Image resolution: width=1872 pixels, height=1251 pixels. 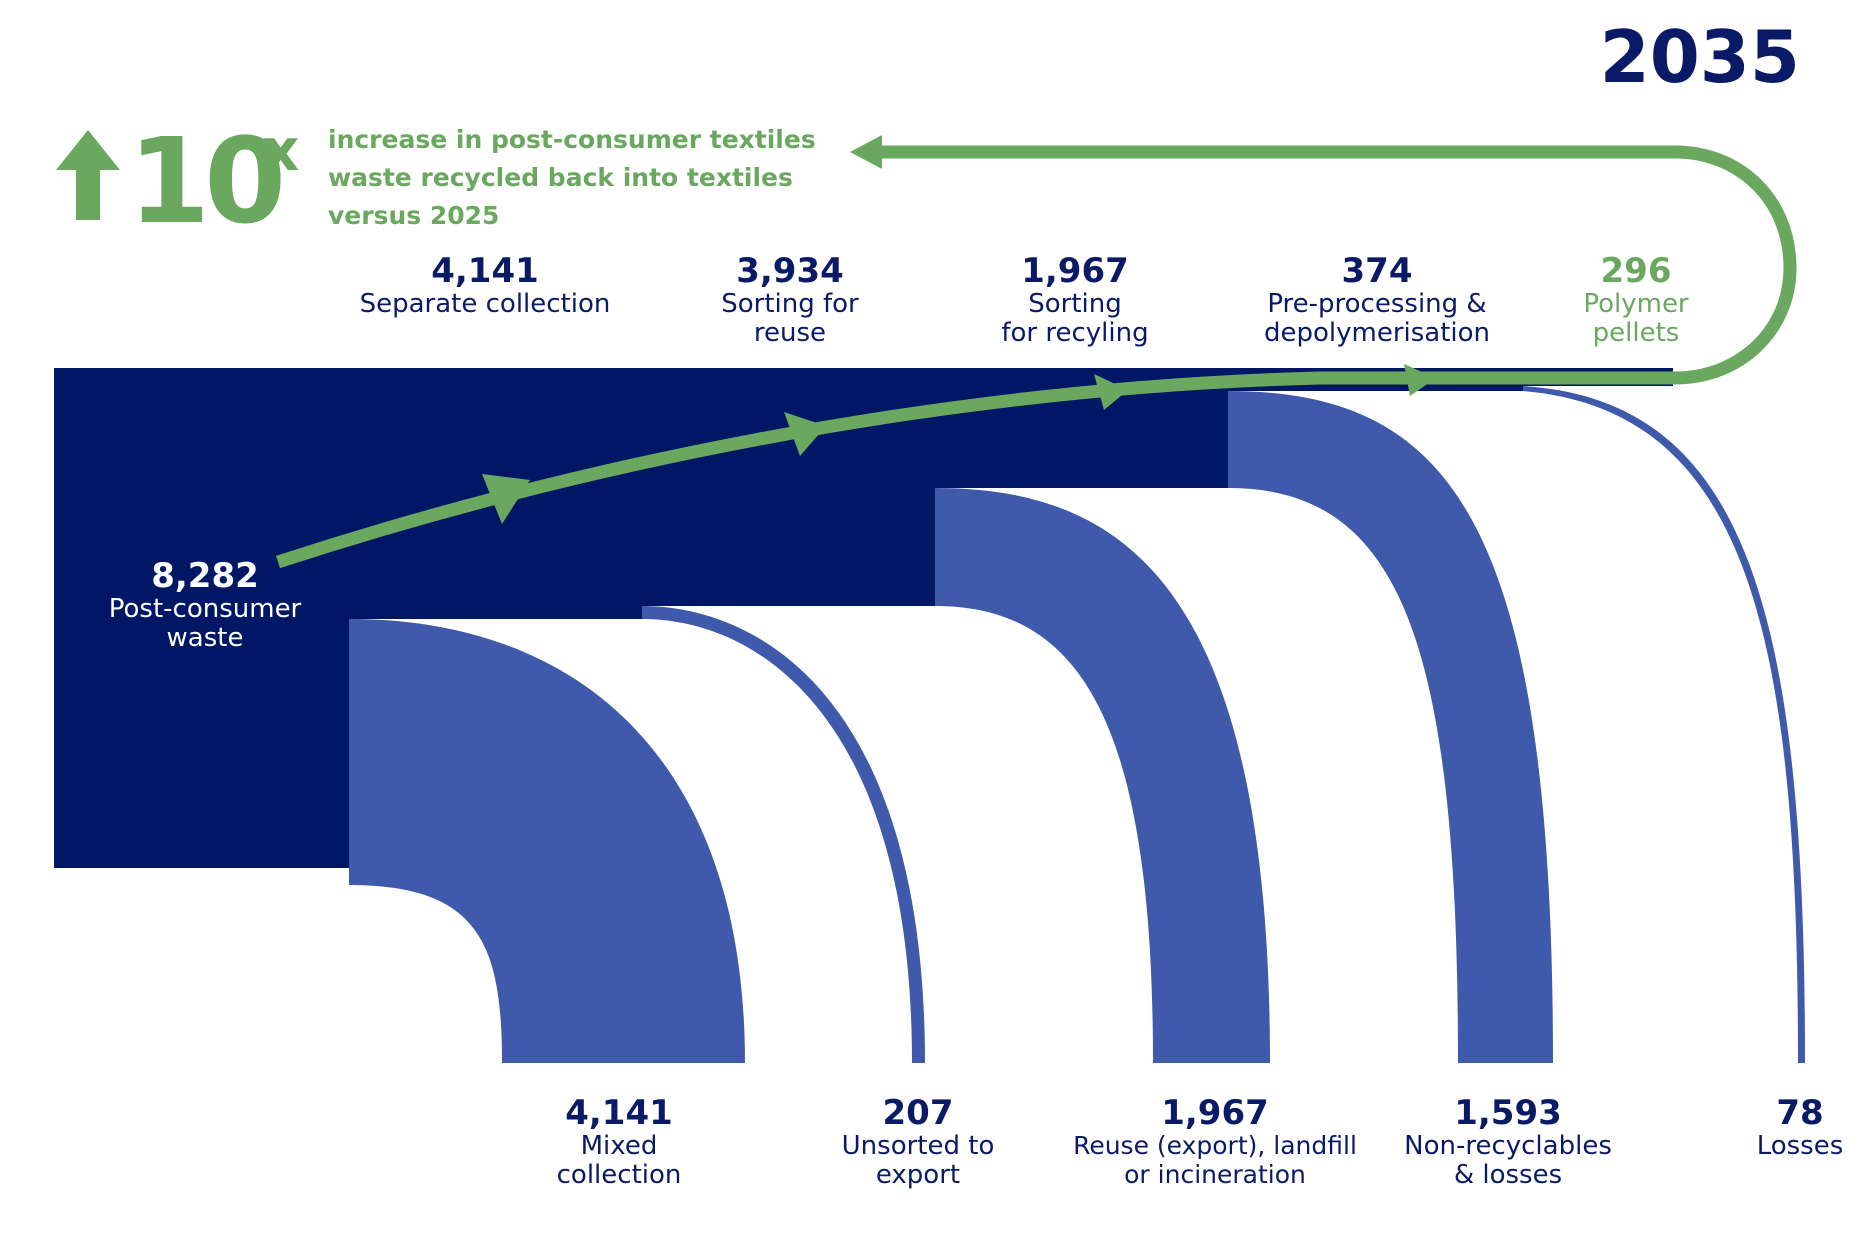 I want to click on unsorted-value: 207, so click(x=918, y=1113).